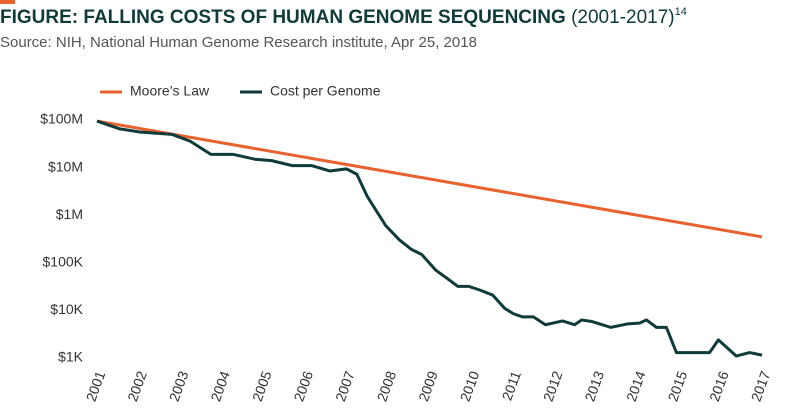  What do you see at coordinates (66, 309) in the screenshot?
I see `y-tick-label: $10K` at bounding box center [66, 309].